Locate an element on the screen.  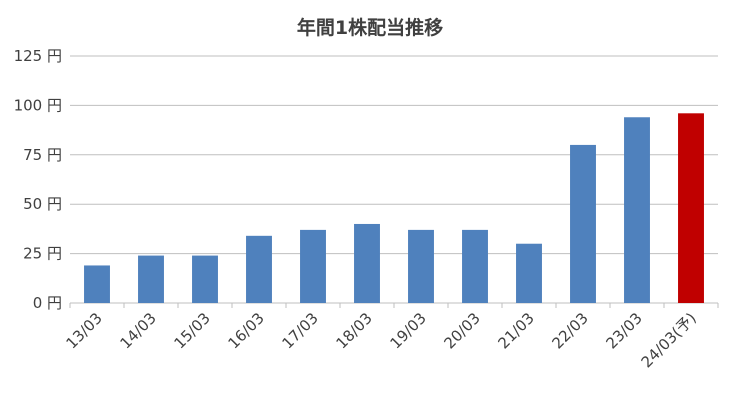
y-tick-label: 100 円 is located at coordinates (38, 105).